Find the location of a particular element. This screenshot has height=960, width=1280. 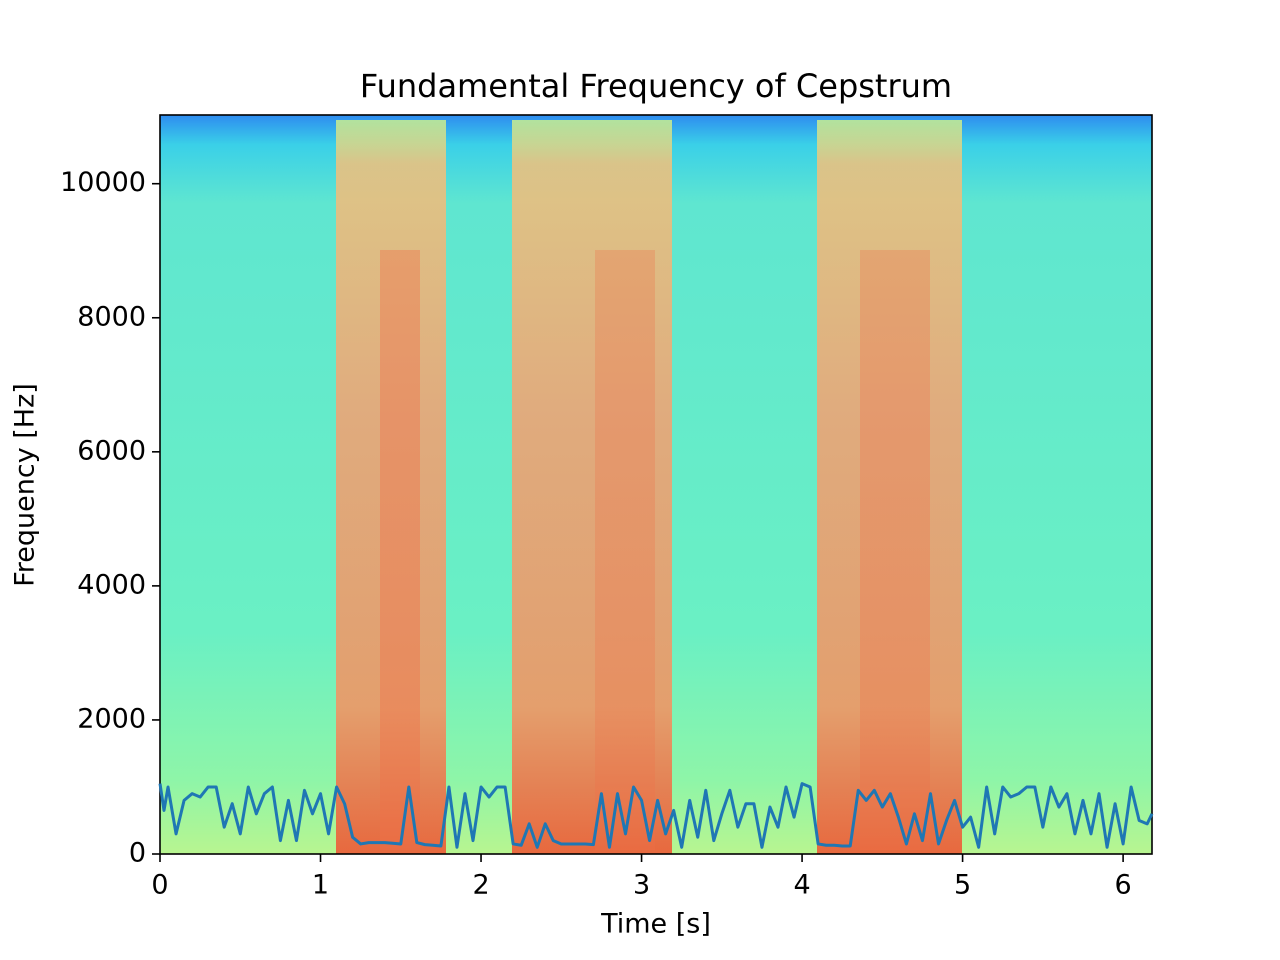

x-tick-label: 3 is located at coordinates (641, 885).